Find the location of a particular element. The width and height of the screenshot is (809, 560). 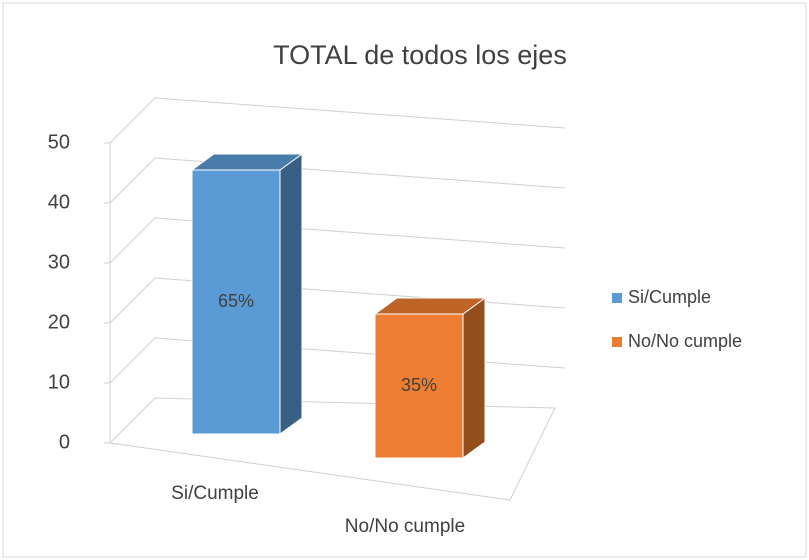

y-tick-label: 40 is located at coordinates (59, 202).